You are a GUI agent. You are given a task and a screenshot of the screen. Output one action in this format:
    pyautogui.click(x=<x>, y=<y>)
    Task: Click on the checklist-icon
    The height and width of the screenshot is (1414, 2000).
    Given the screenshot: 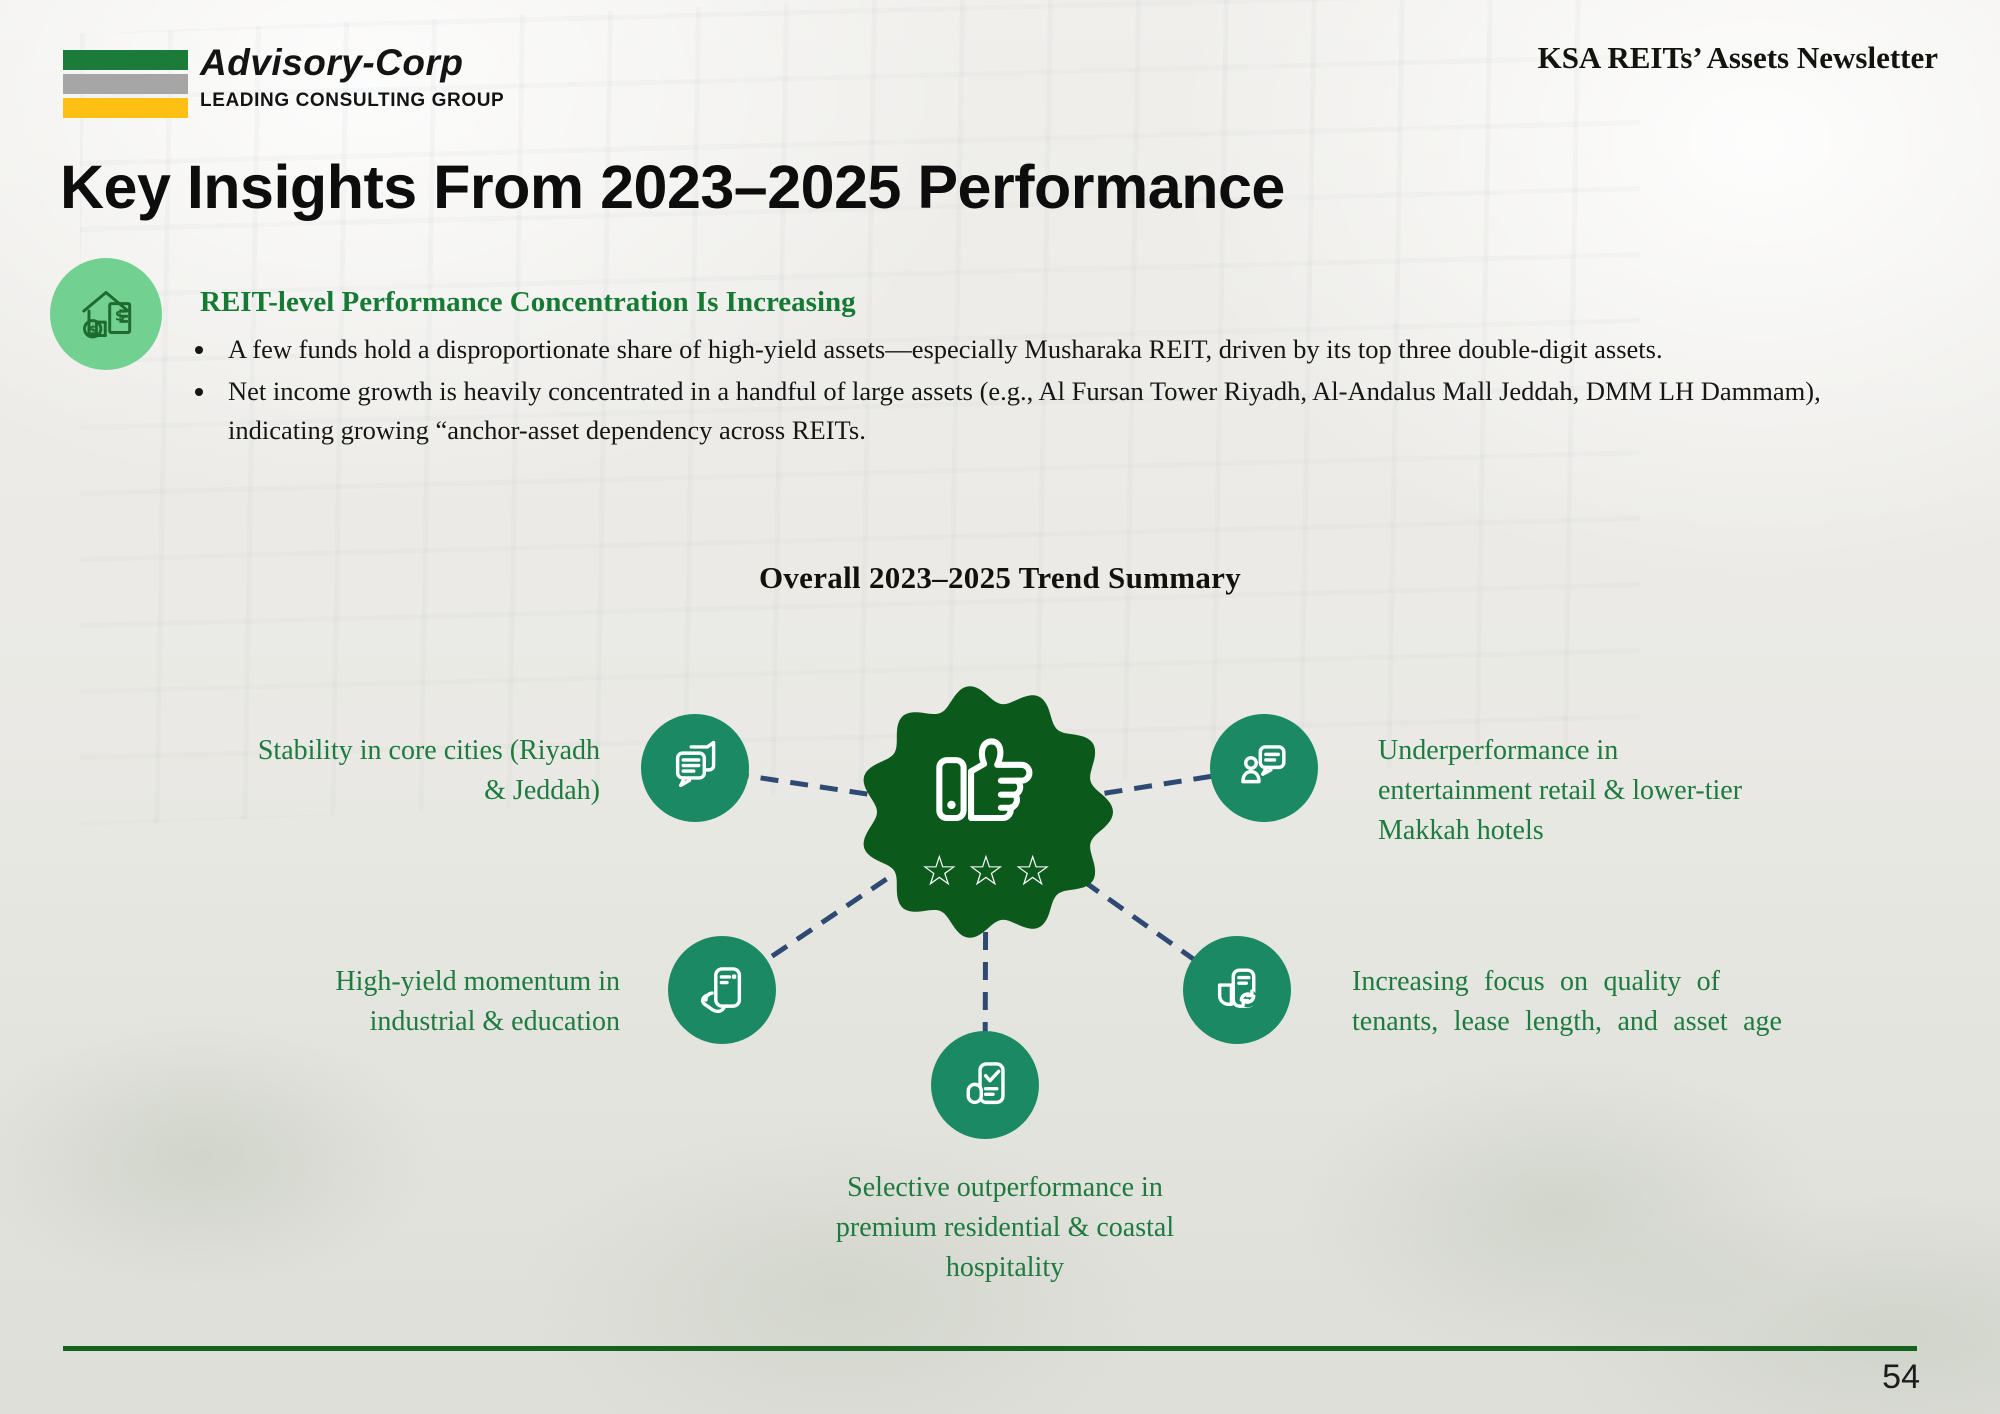 What is the action you would take?
    pyautogui.click(x=985, y=1083)
    